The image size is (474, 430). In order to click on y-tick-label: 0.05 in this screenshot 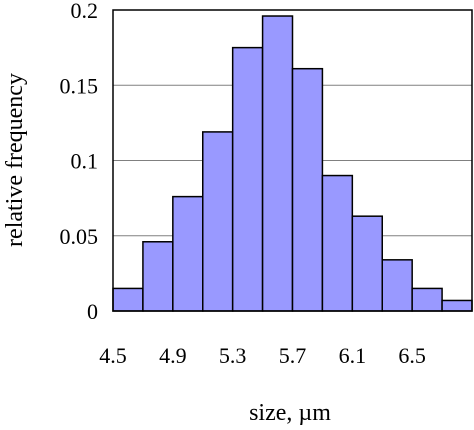, I will do `click(79, 236)`.